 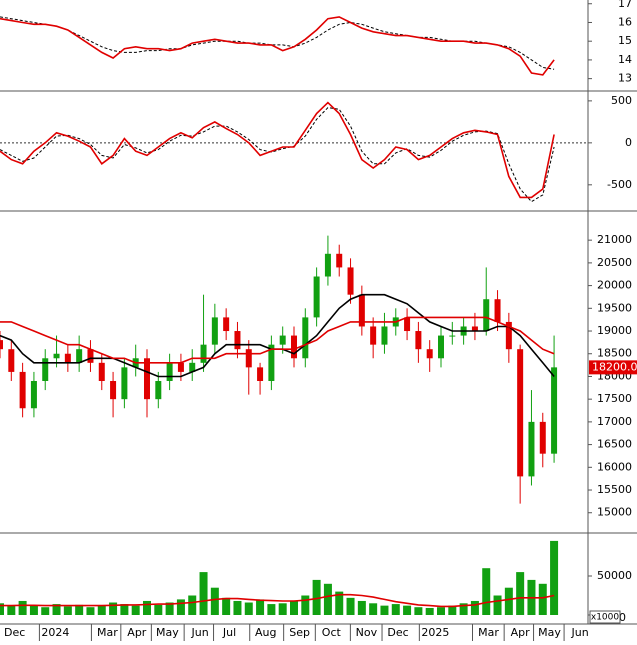 I want to click on x-tick-label: Sep, so click(x=299, y=632).